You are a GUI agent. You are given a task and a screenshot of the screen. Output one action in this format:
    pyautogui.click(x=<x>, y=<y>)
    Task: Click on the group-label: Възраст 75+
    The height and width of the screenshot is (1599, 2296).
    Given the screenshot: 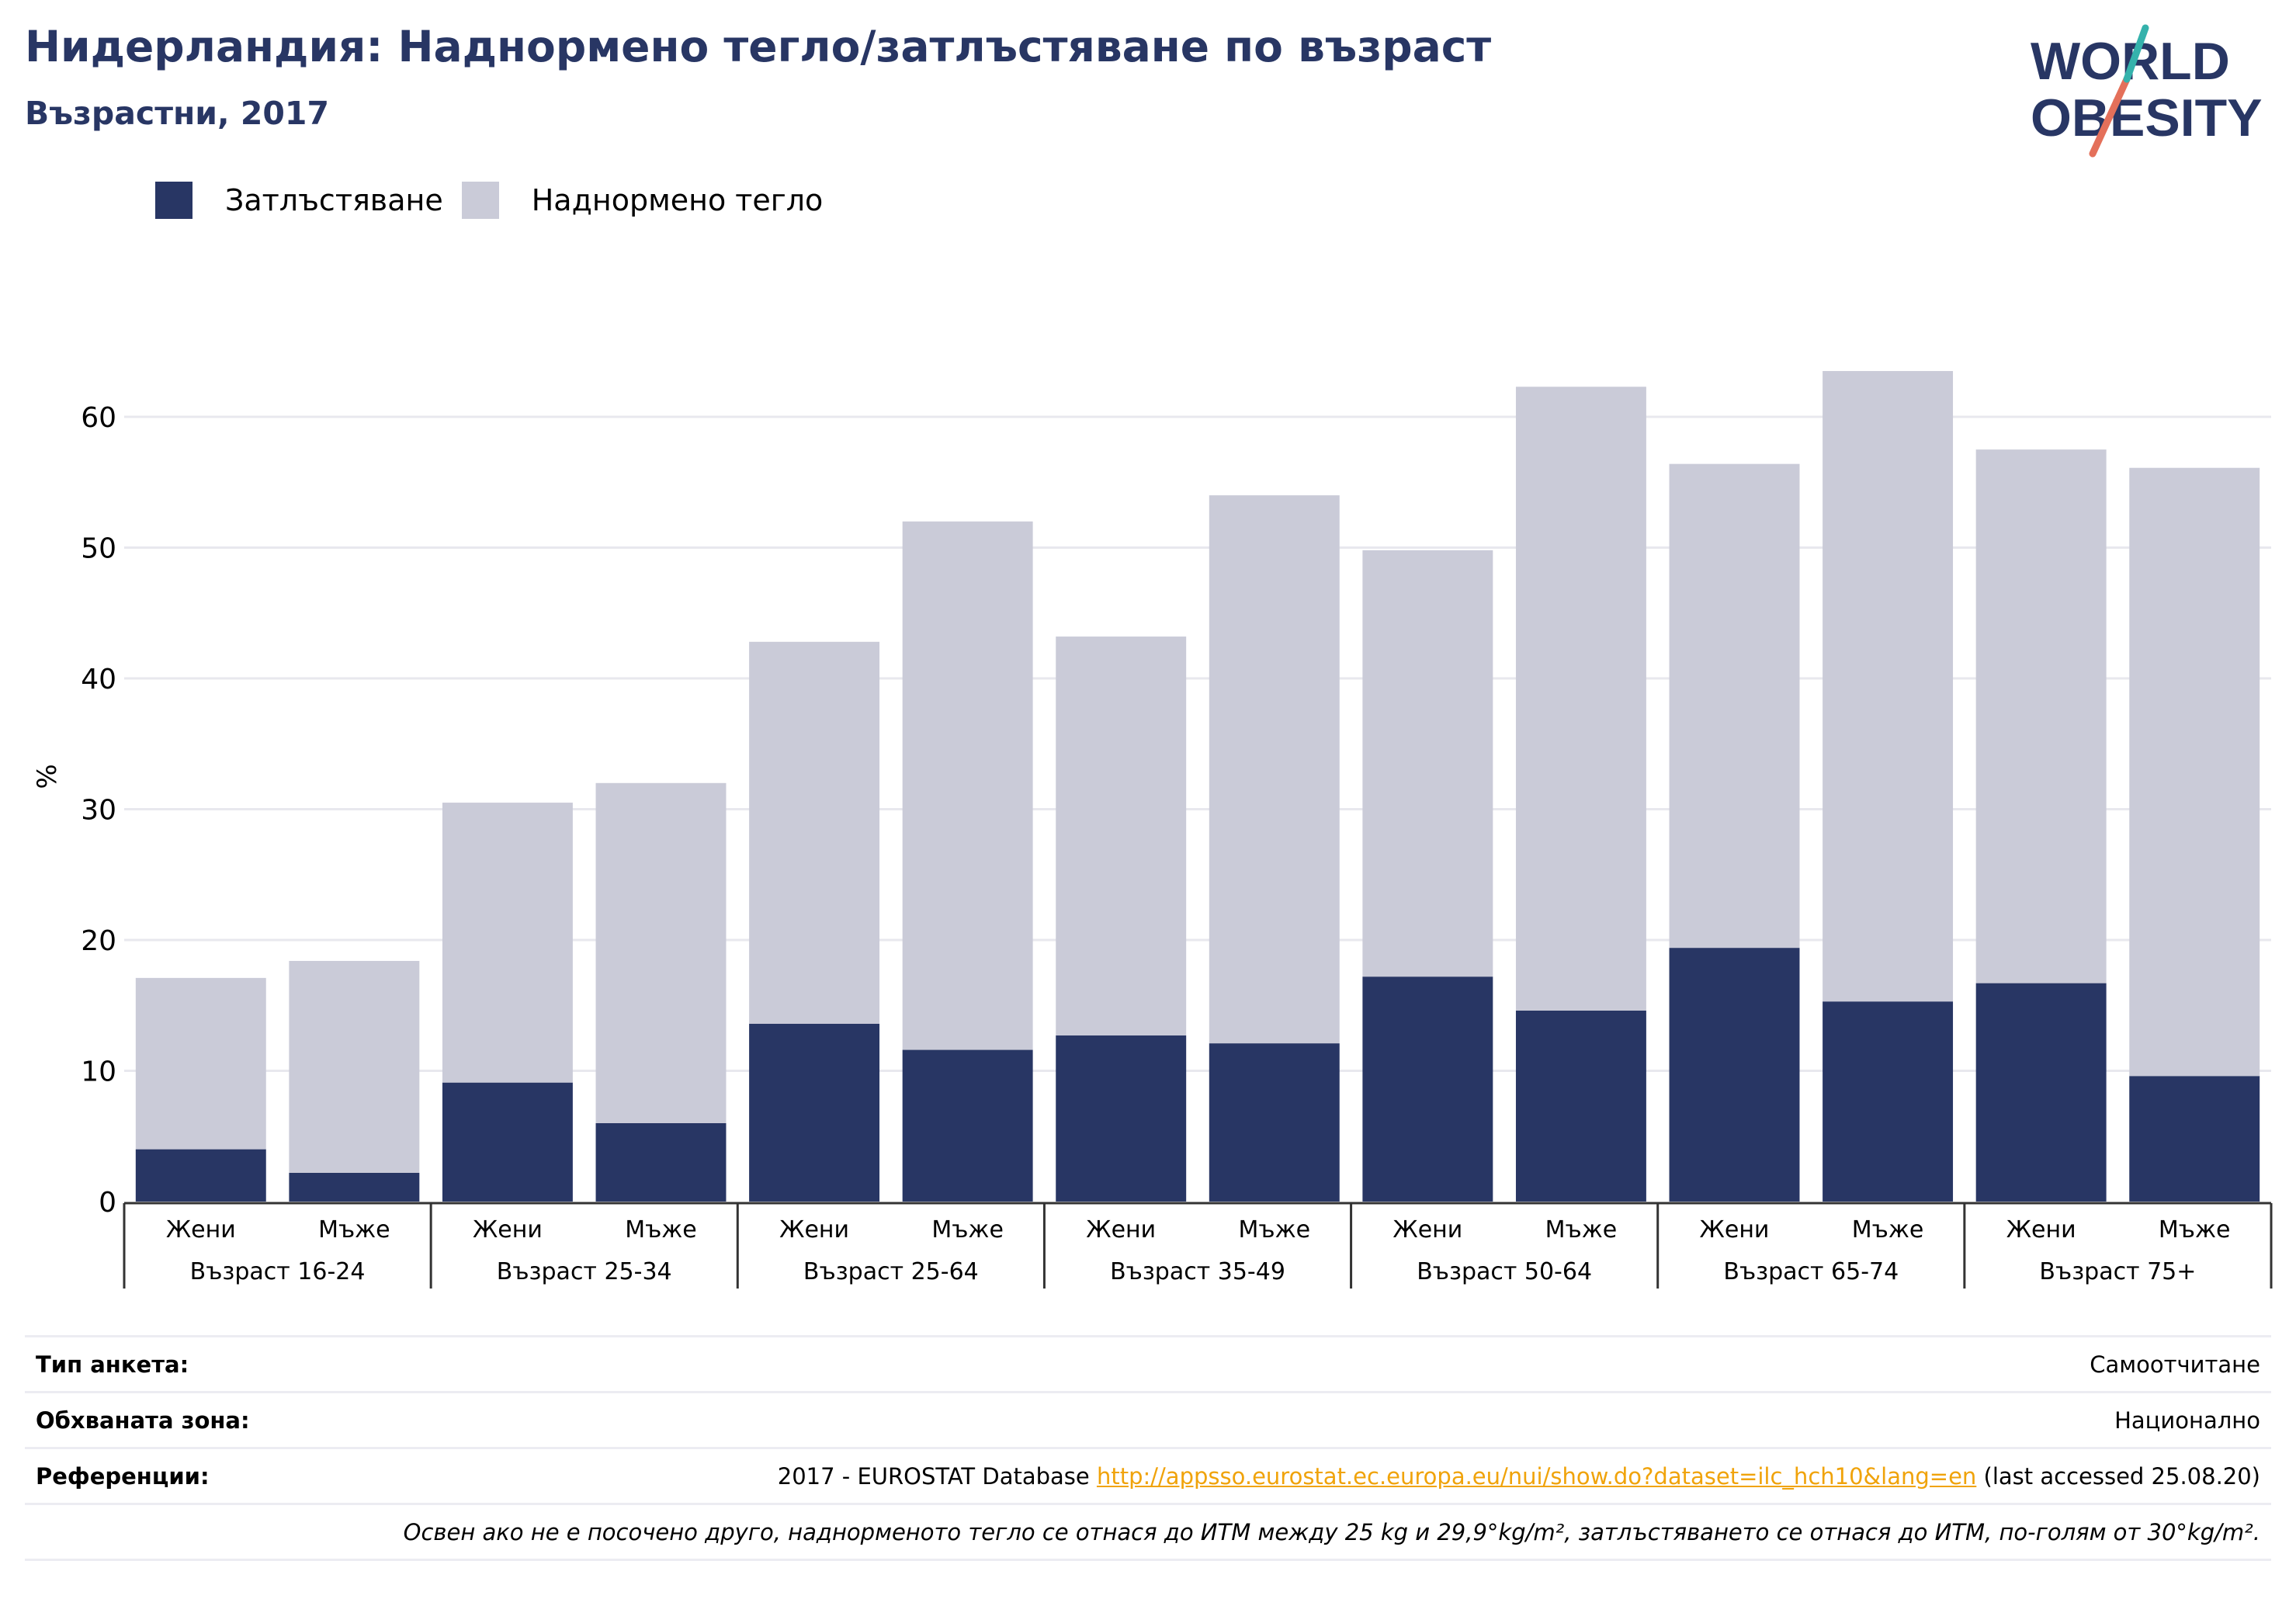 What is the action you would take?
    pyautogui.click(x=2117, y=1271)
    